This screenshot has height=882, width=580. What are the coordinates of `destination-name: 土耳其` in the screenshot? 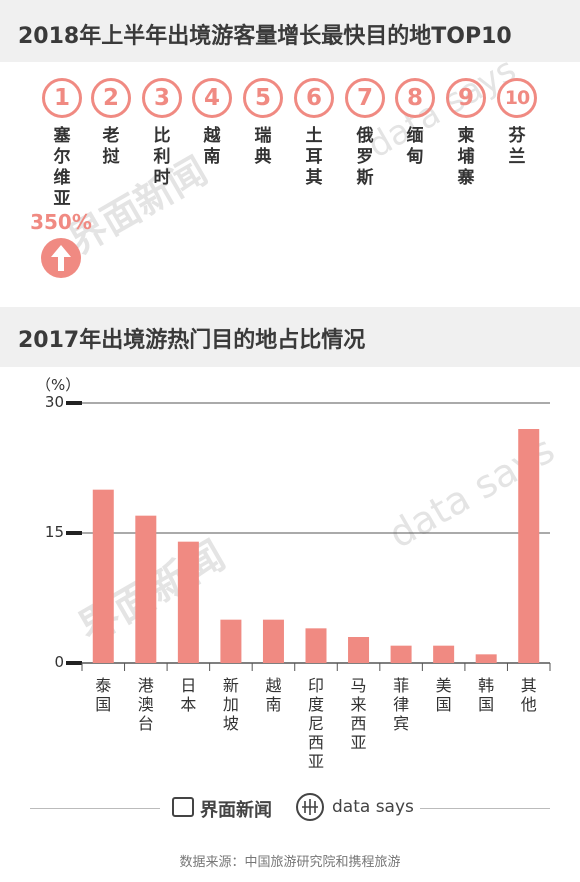 It's located at (314, 157).